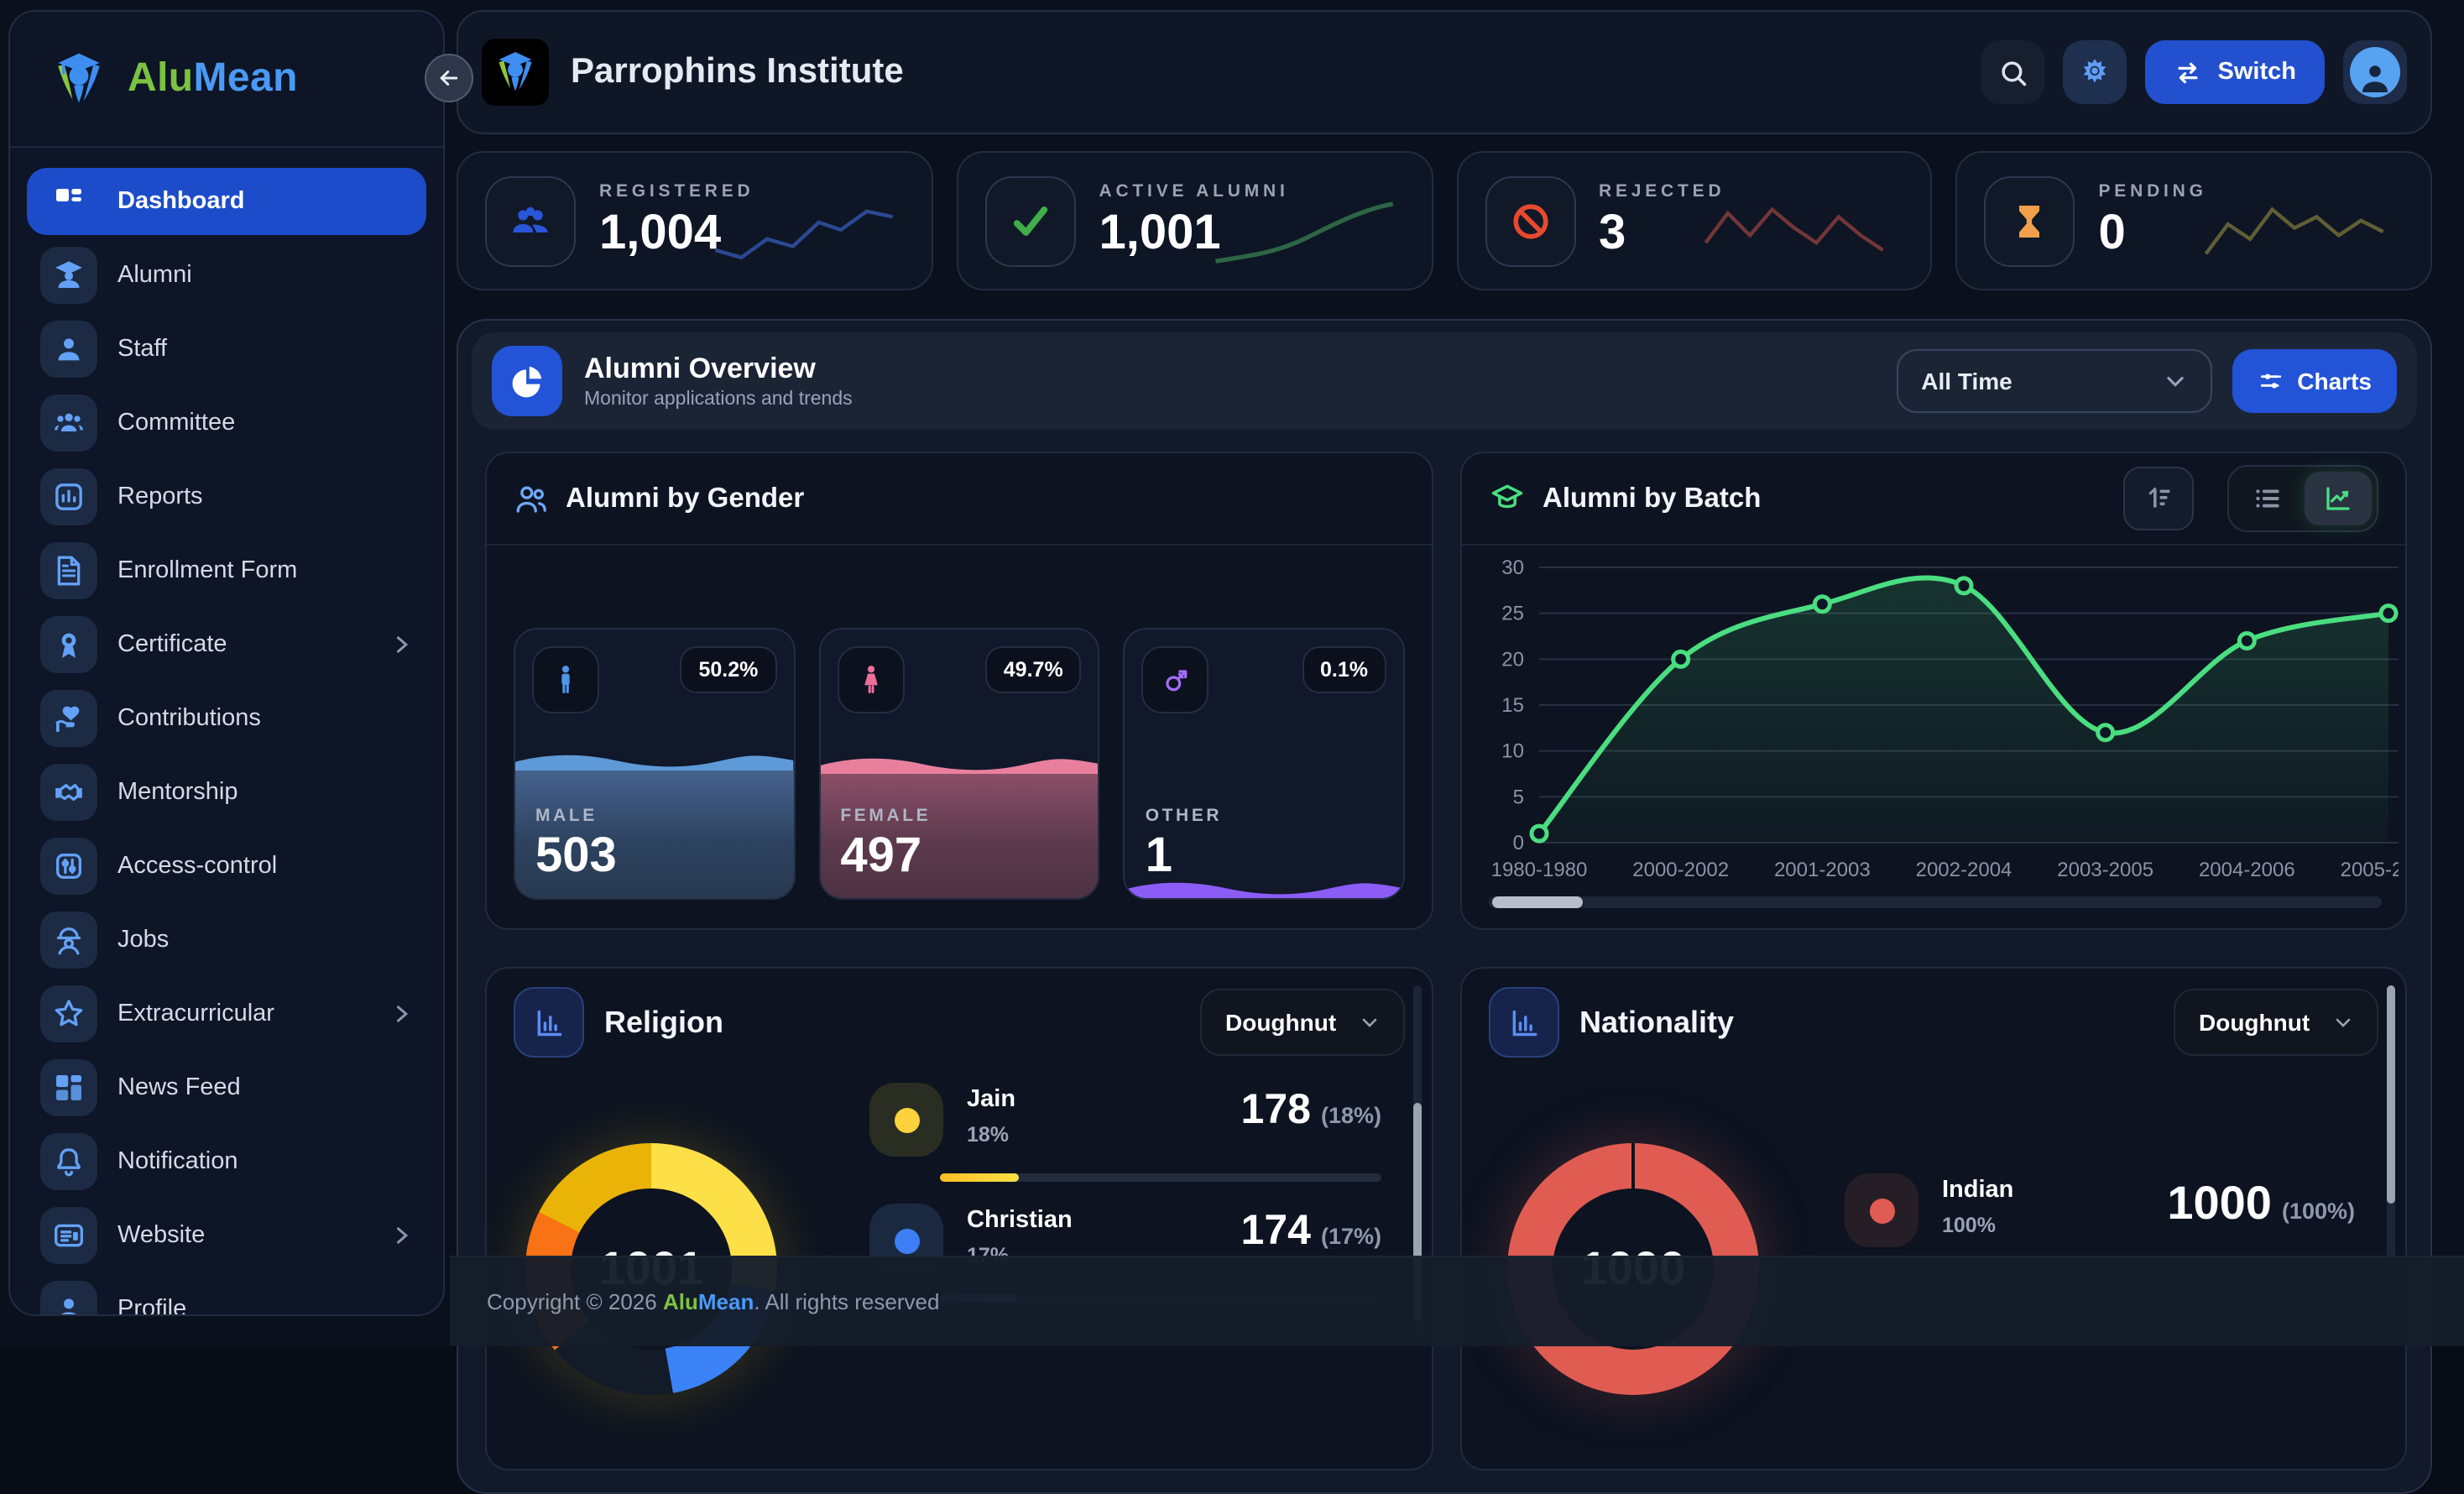 This screenshot has width=2464, height=1494. Describe the element at coordinates (2013, 72) in the screenshot. I see `search-button` at that location.